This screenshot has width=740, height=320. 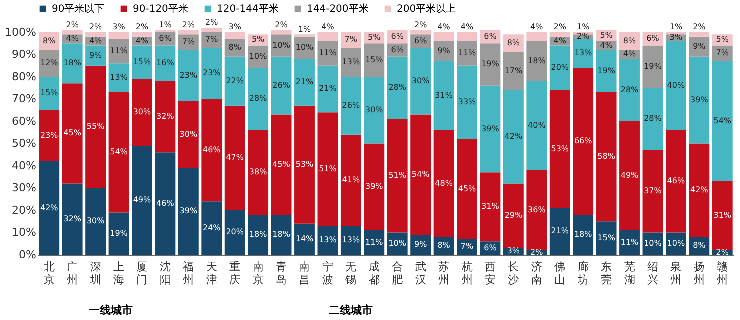 What do you see at coordinates (397, 49) in the screenshot?
I see `data-label: 6%` at bounding box center [397, 49].